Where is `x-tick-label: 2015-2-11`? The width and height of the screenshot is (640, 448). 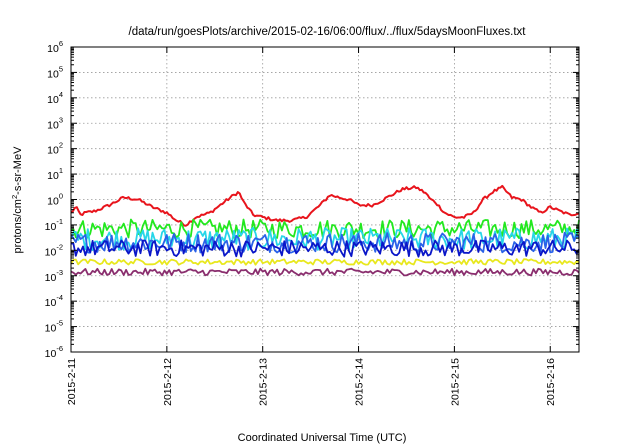
x-tick-label: 2015-2-11 is located at coordinates (72, 381).